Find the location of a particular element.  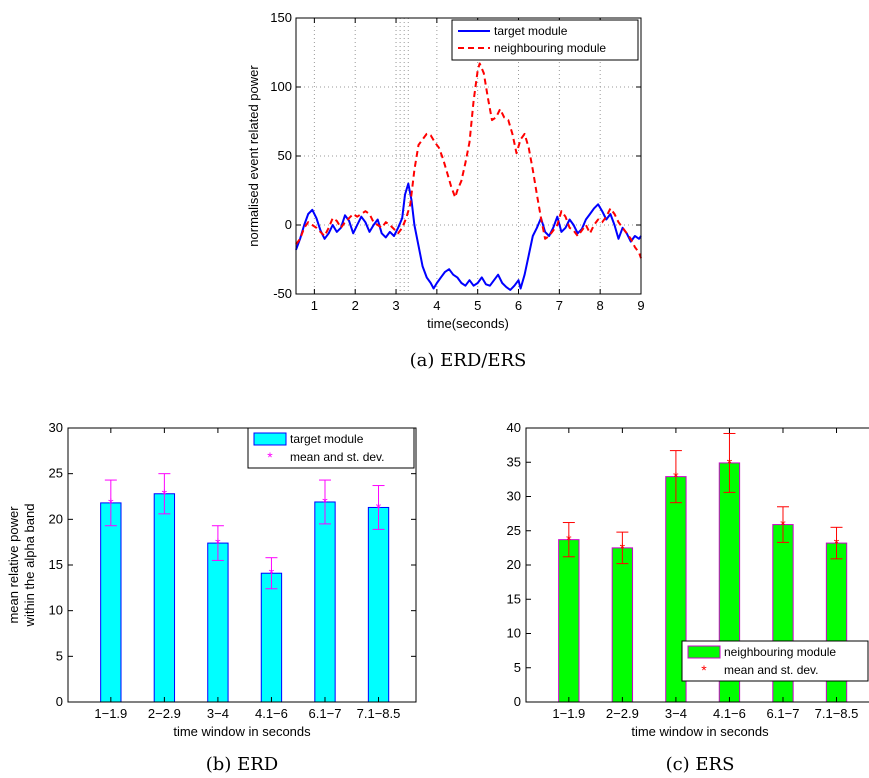

panel-b-xtick-label: 2−2.9 is located at coordinates (164, 713).